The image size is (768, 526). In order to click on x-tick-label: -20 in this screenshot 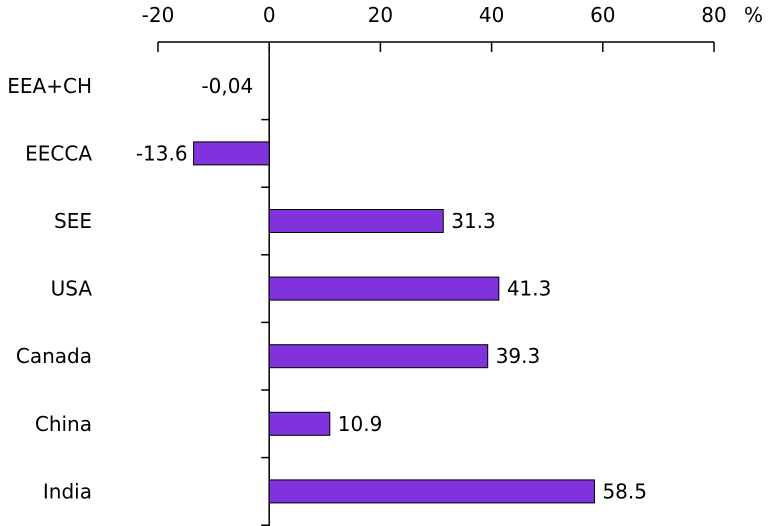, I will do `click(158, 15)`.